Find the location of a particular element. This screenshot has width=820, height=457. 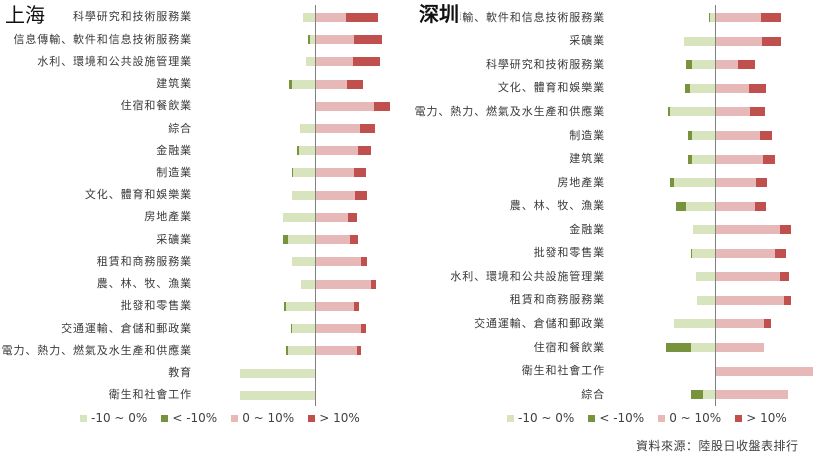

category-label: 農、林、牧、漁業 is located at coordinates (557, 206).